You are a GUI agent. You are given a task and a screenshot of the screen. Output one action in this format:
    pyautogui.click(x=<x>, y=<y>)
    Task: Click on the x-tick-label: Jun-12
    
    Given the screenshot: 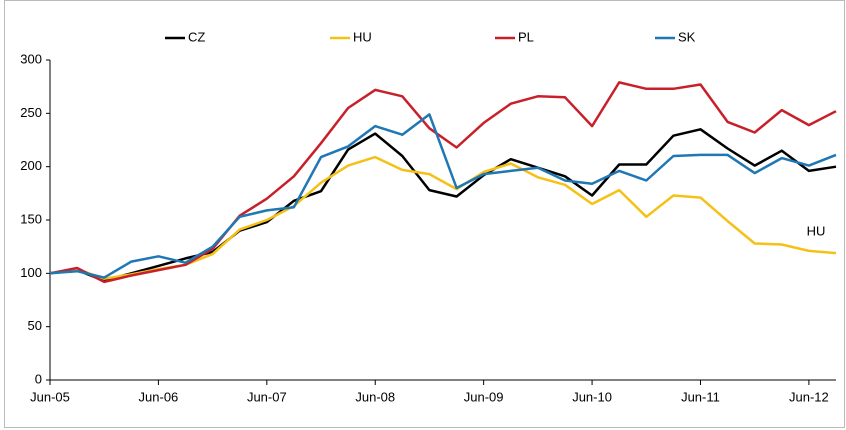 What is the action you would take?
    pyautogui.click(x=809, y=396)
    